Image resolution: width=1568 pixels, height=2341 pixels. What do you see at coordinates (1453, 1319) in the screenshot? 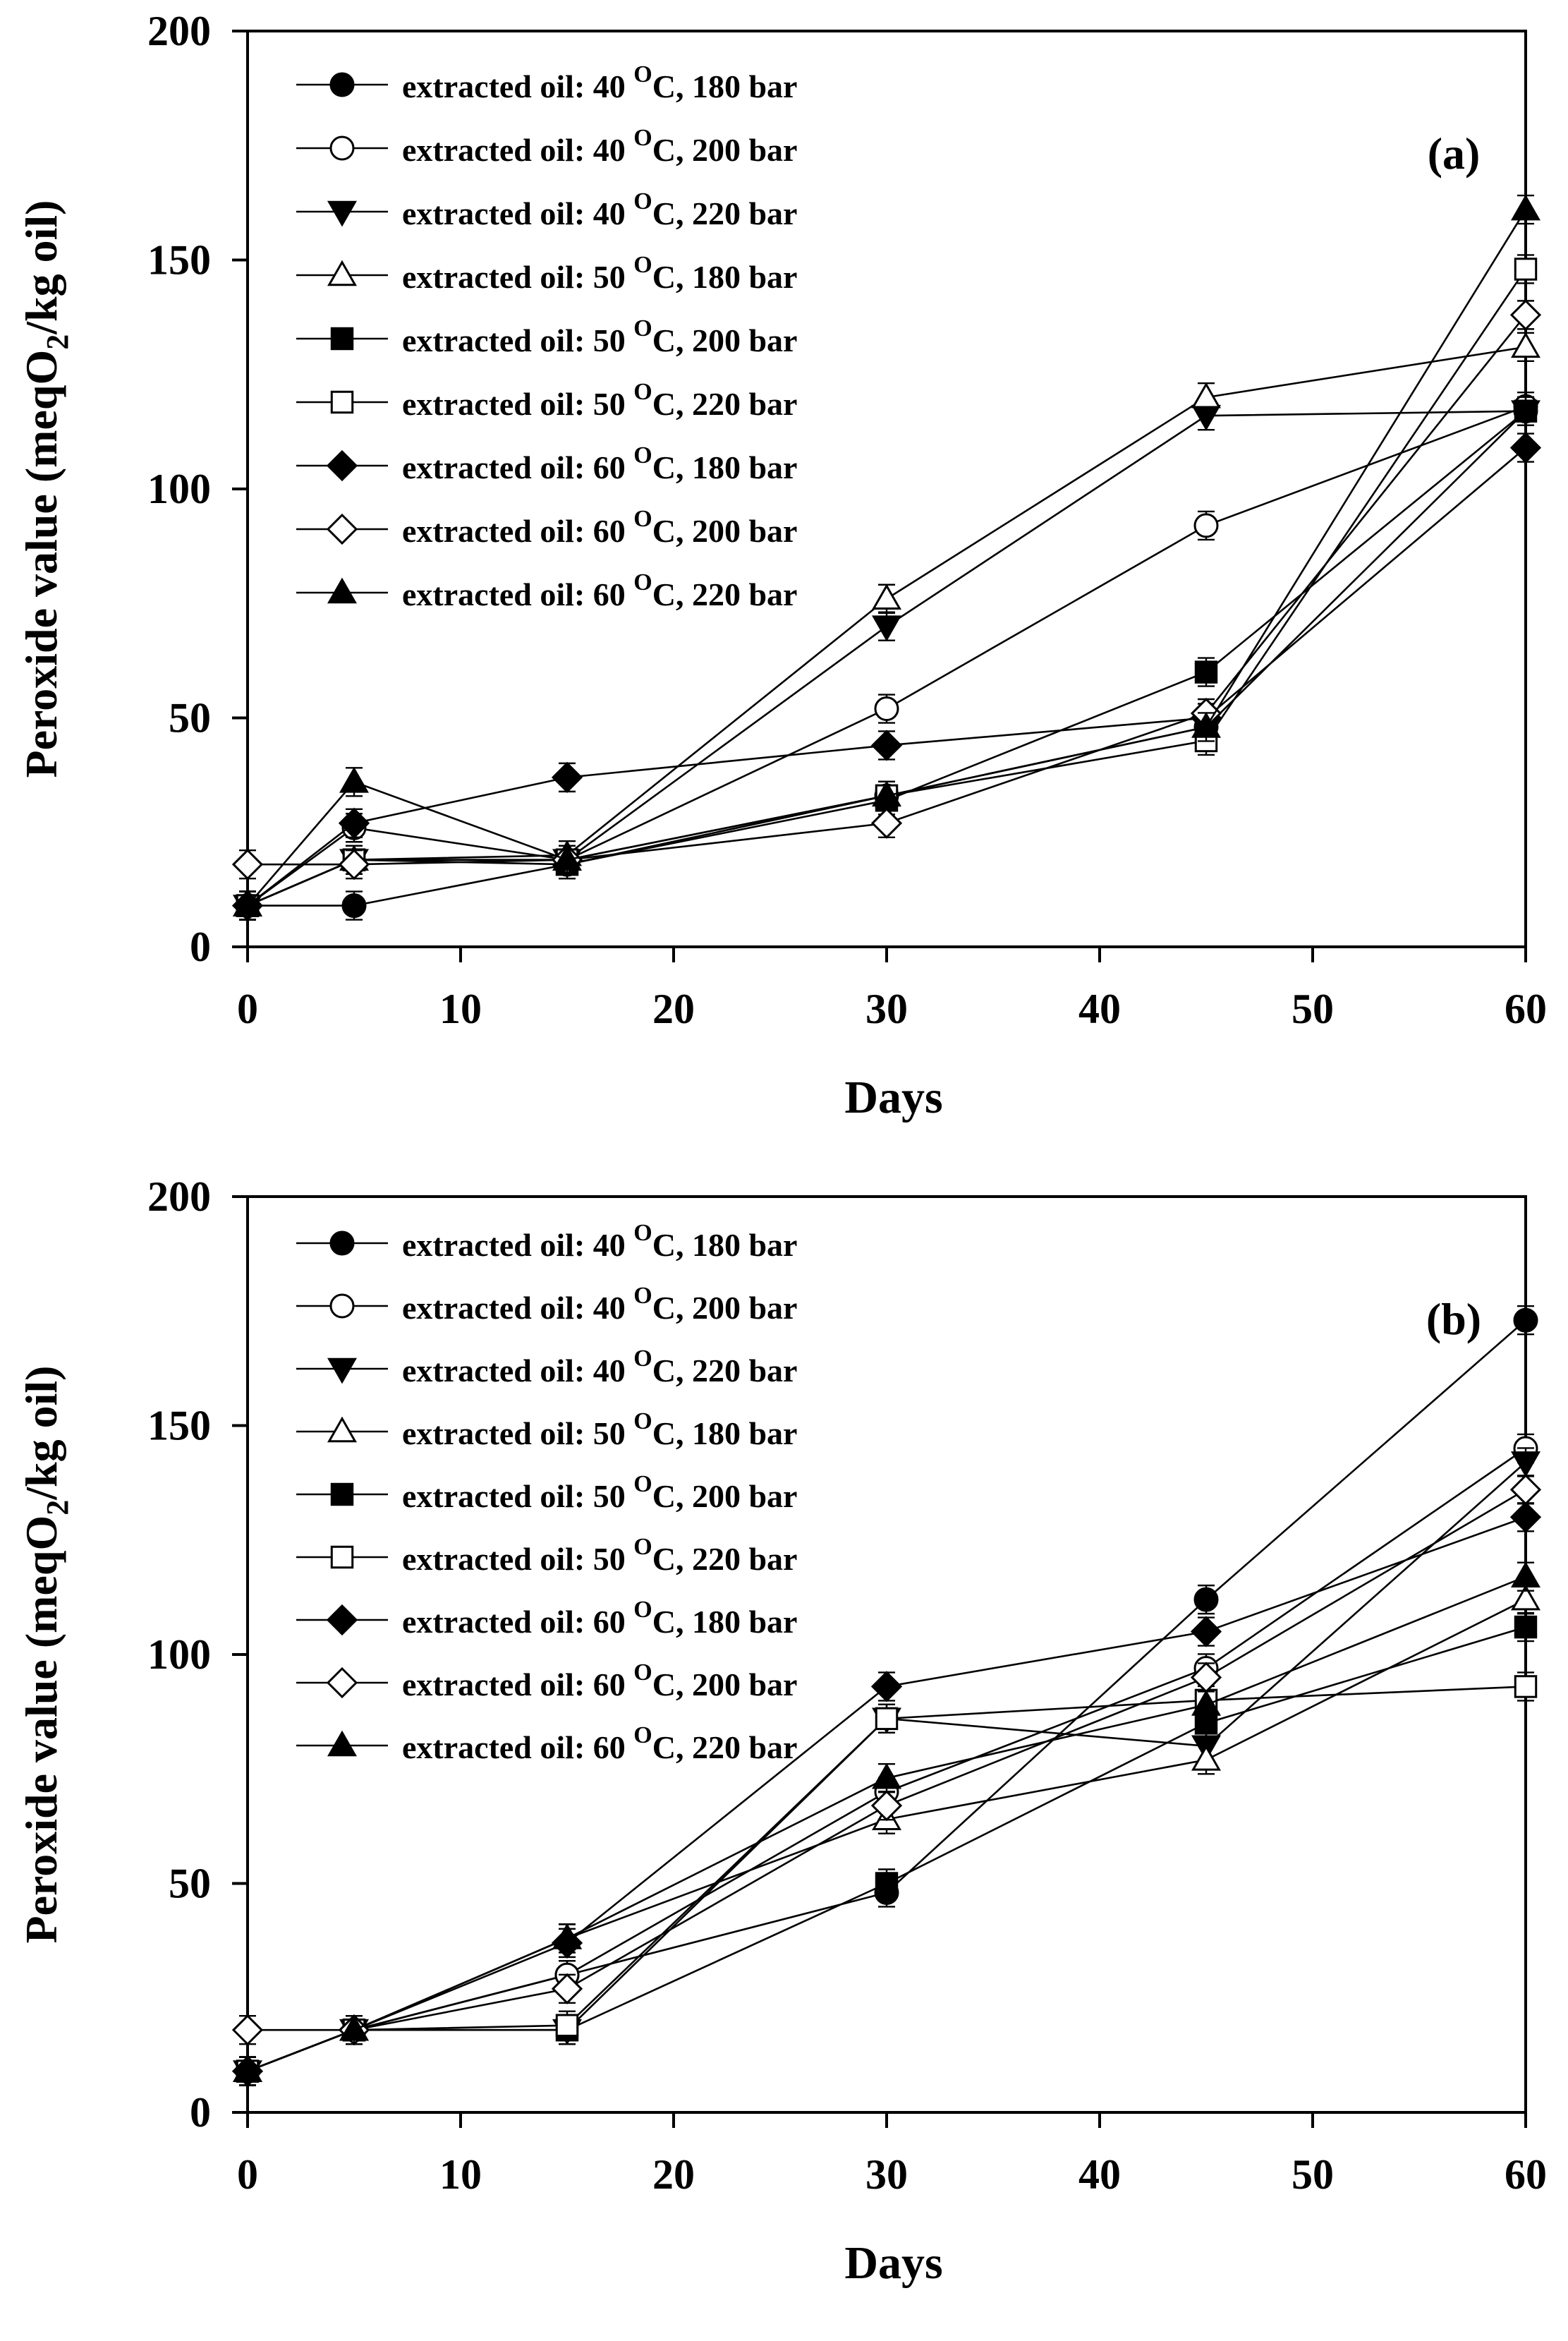
I see `panel-label: (b)` at bounding box center [1453, 1319].